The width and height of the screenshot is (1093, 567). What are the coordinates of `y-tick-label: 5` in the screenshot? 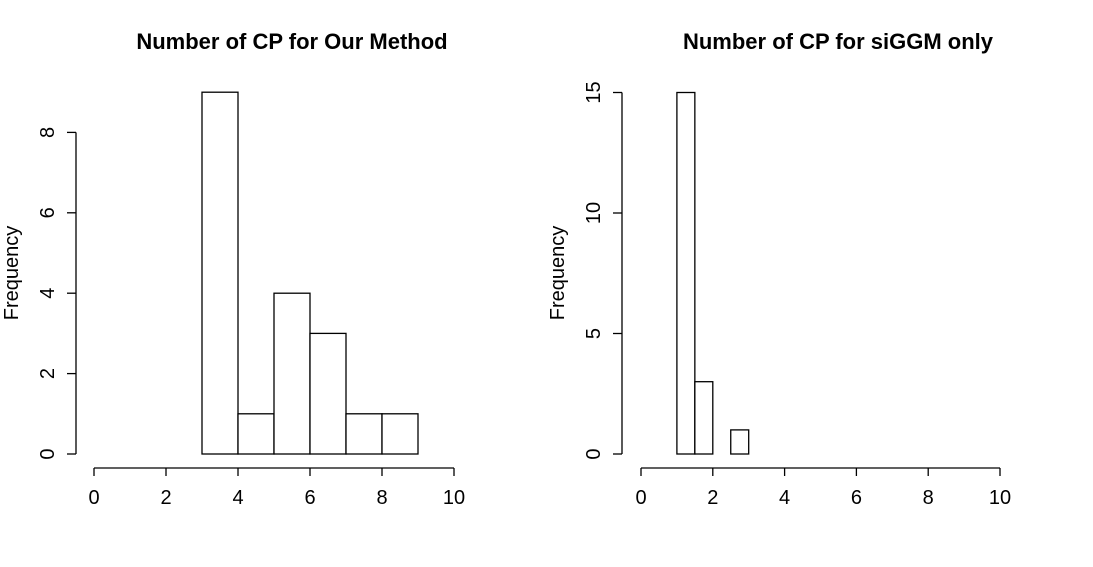 It's located at (594, 333).